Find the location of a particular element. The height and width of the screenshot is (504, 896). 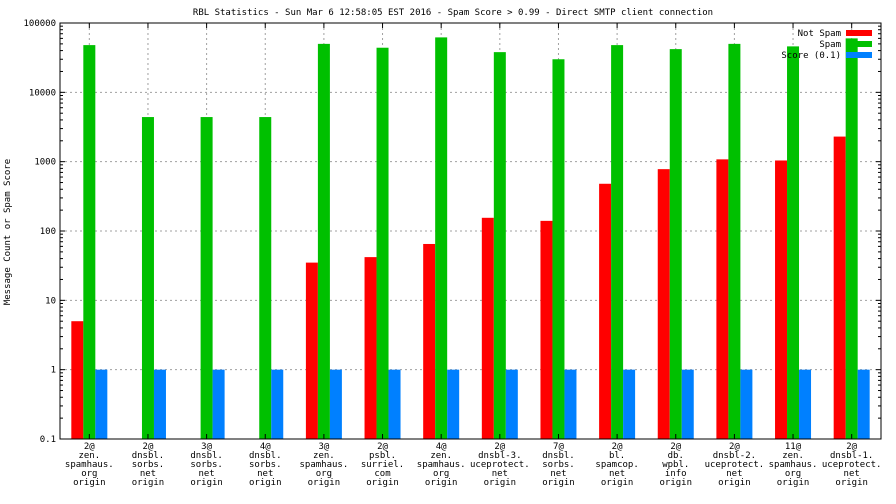

x-tick-label-line: 11@ is located at coordinates (793, 447).